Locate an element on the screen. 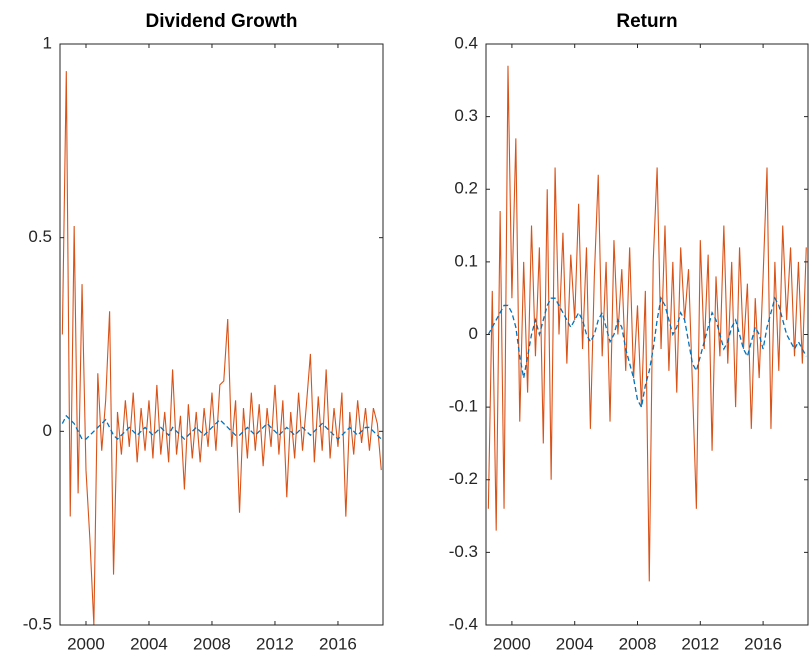 The width and height of the screenshot is (809, 666). y-tick-label: 0.1 is located at coordinates (466, 260).